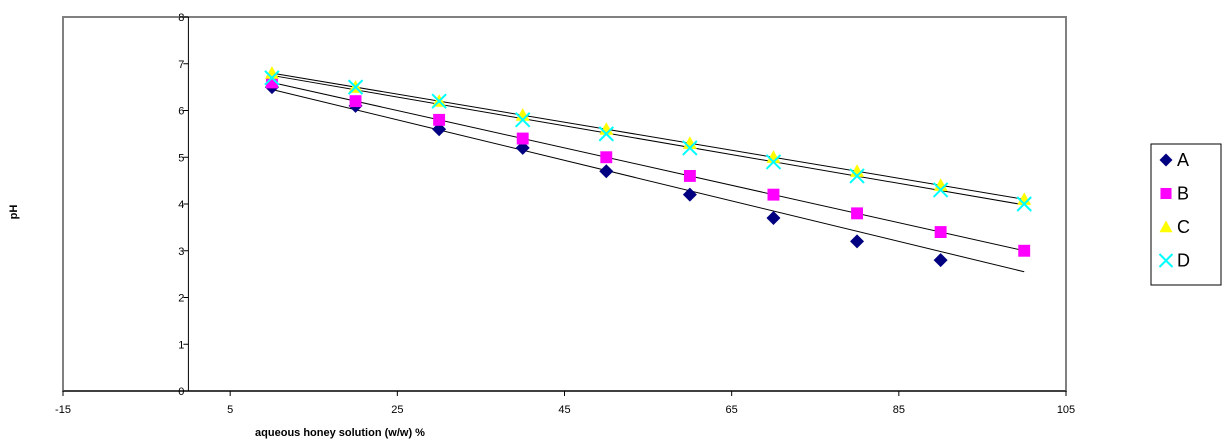 Image resolution: width=1225 pixels, height=440 pixels. Describe the element at coordinates (181, 65) in the screenshot. I see `y-tick-label: 7` at that location.